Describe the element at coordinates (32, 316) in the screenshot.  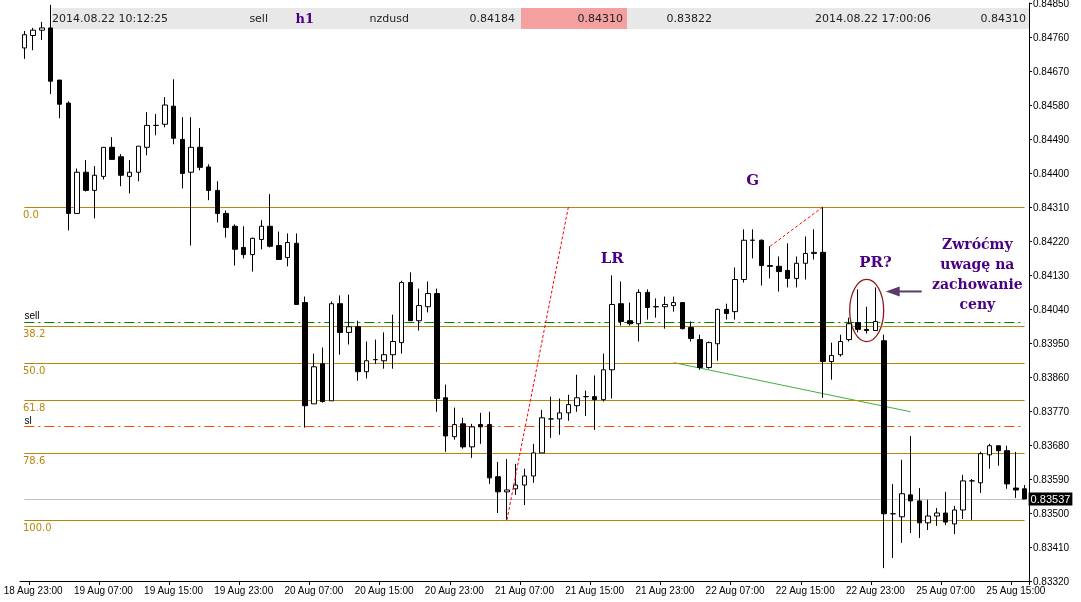
I see `ref-line-label: sell` at that location.